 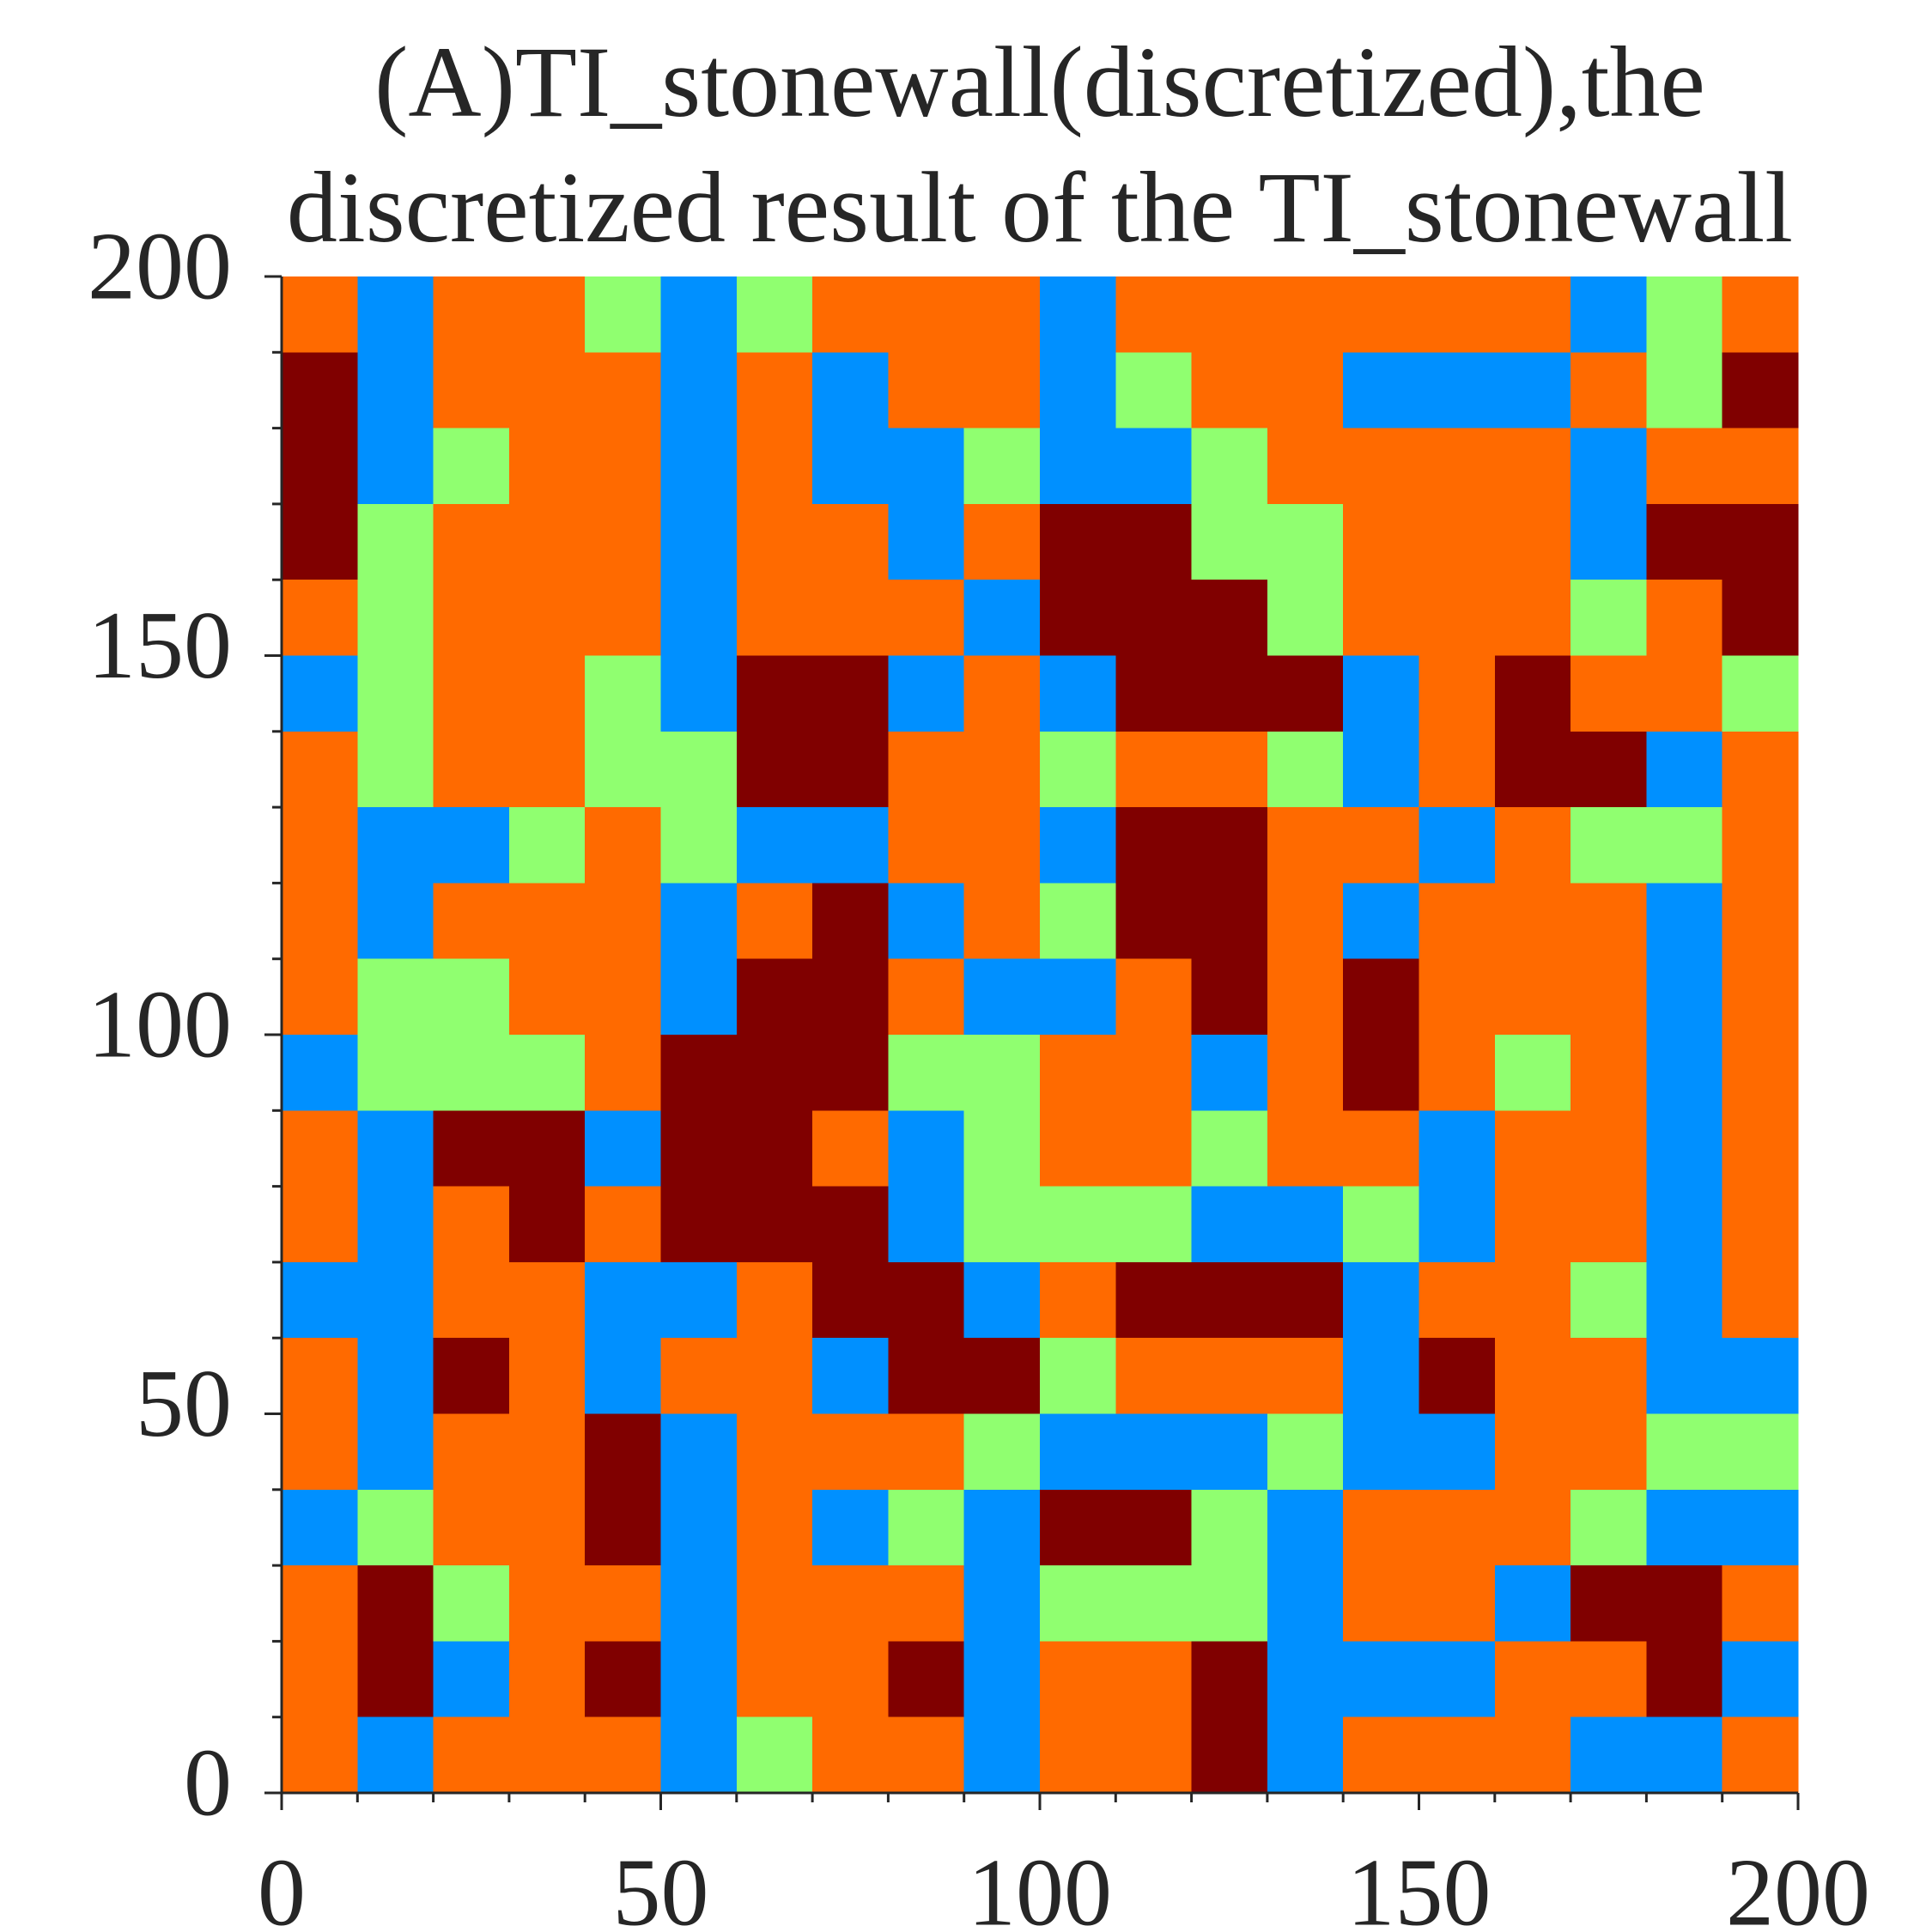 I want to click on chart-title: (A)TI_stonewall(discretized),the, so click(x=1039, y=82).